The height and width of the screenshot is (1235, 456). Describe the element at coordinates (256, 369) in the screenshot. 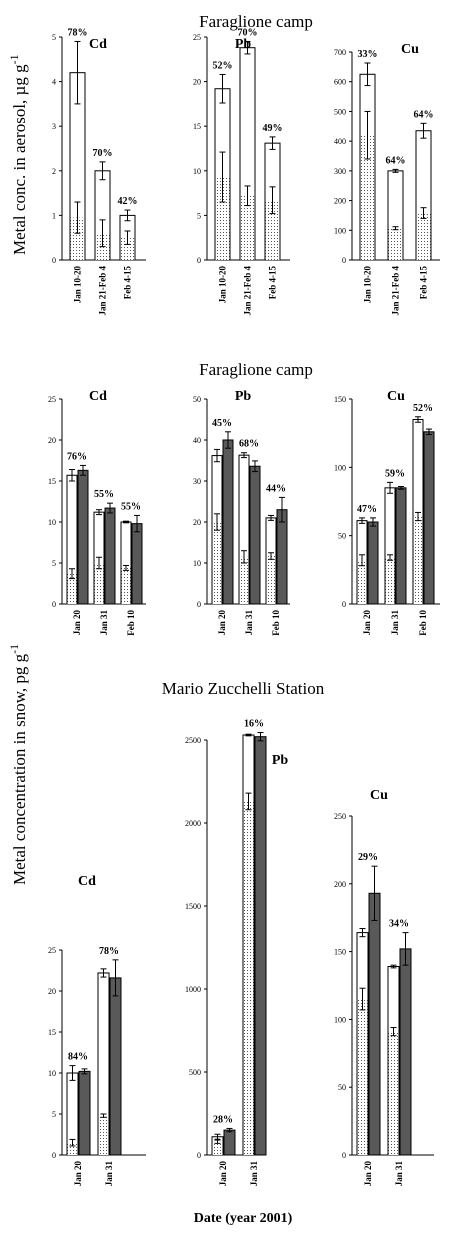

I see `section-title-faraglione-snow: Faraglione camp` at that location.